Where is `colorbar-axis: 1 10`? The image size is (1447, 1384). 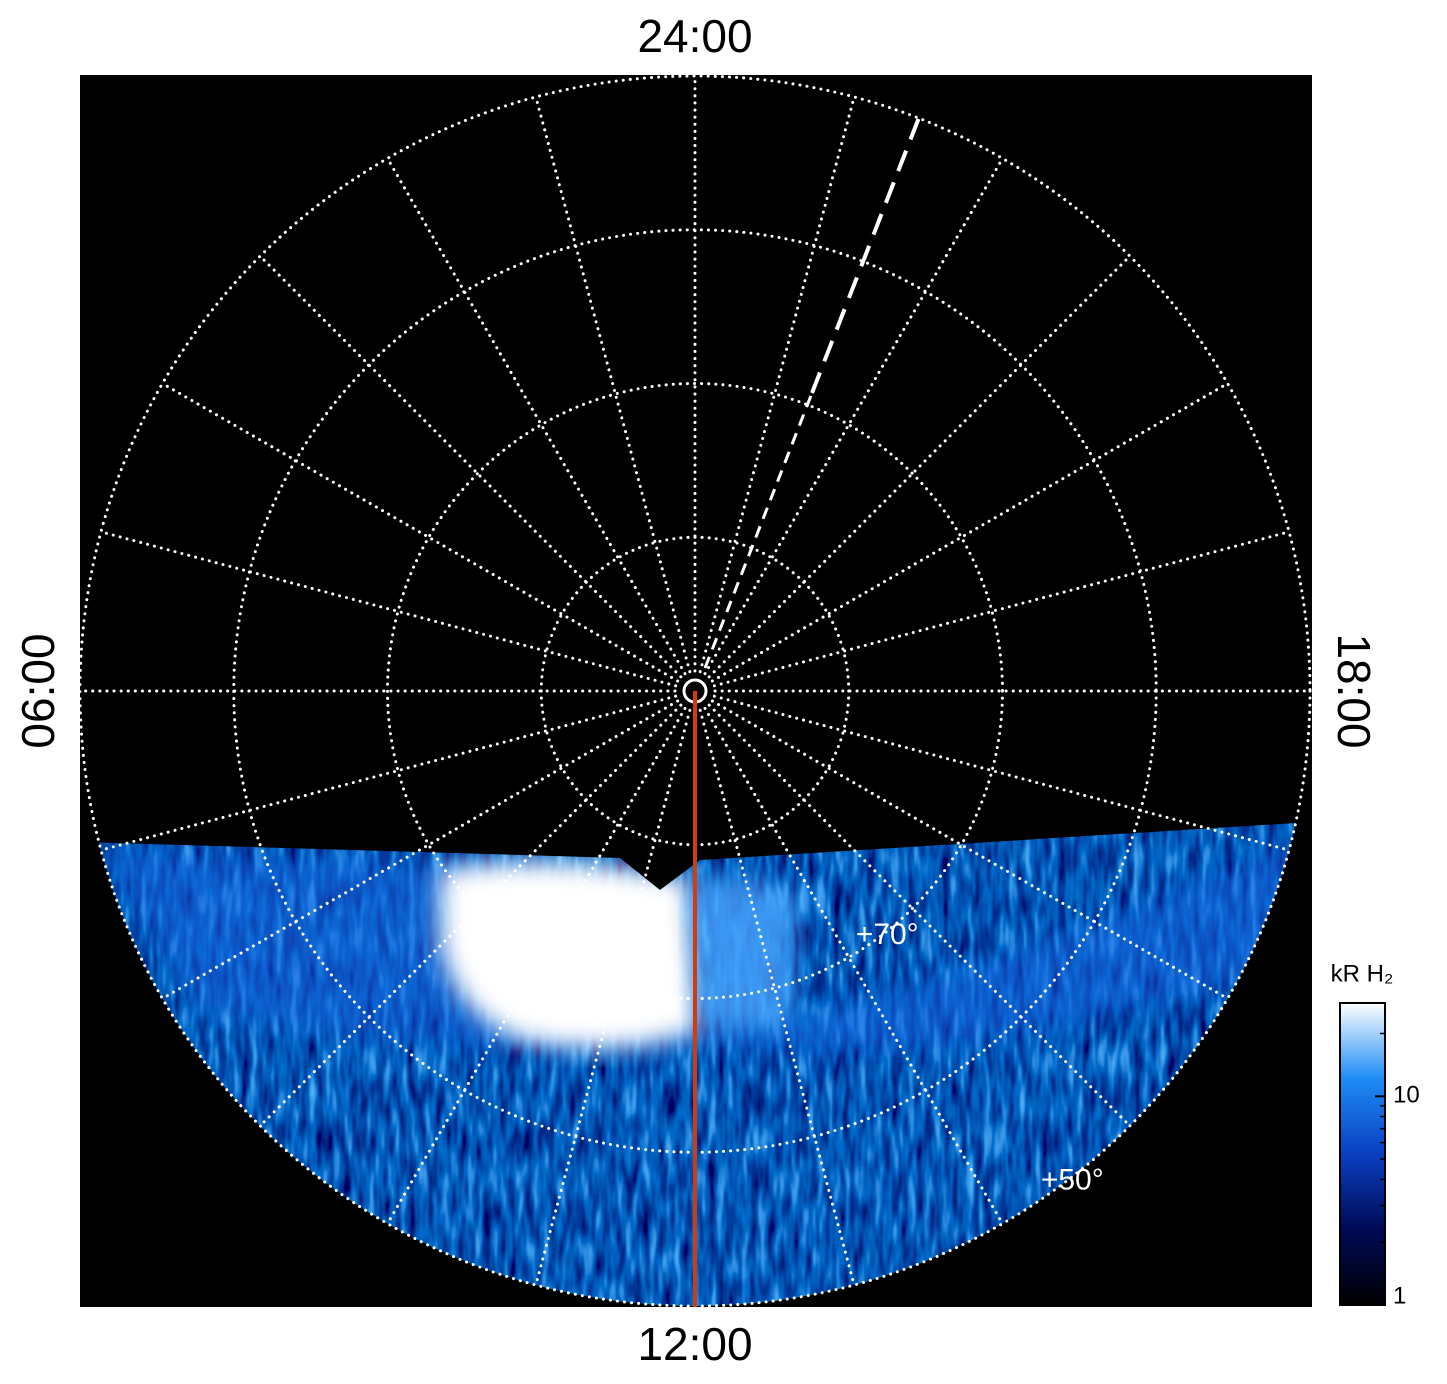
colorbar-axis: 1 10 is located at coordinates (1397, 1170).